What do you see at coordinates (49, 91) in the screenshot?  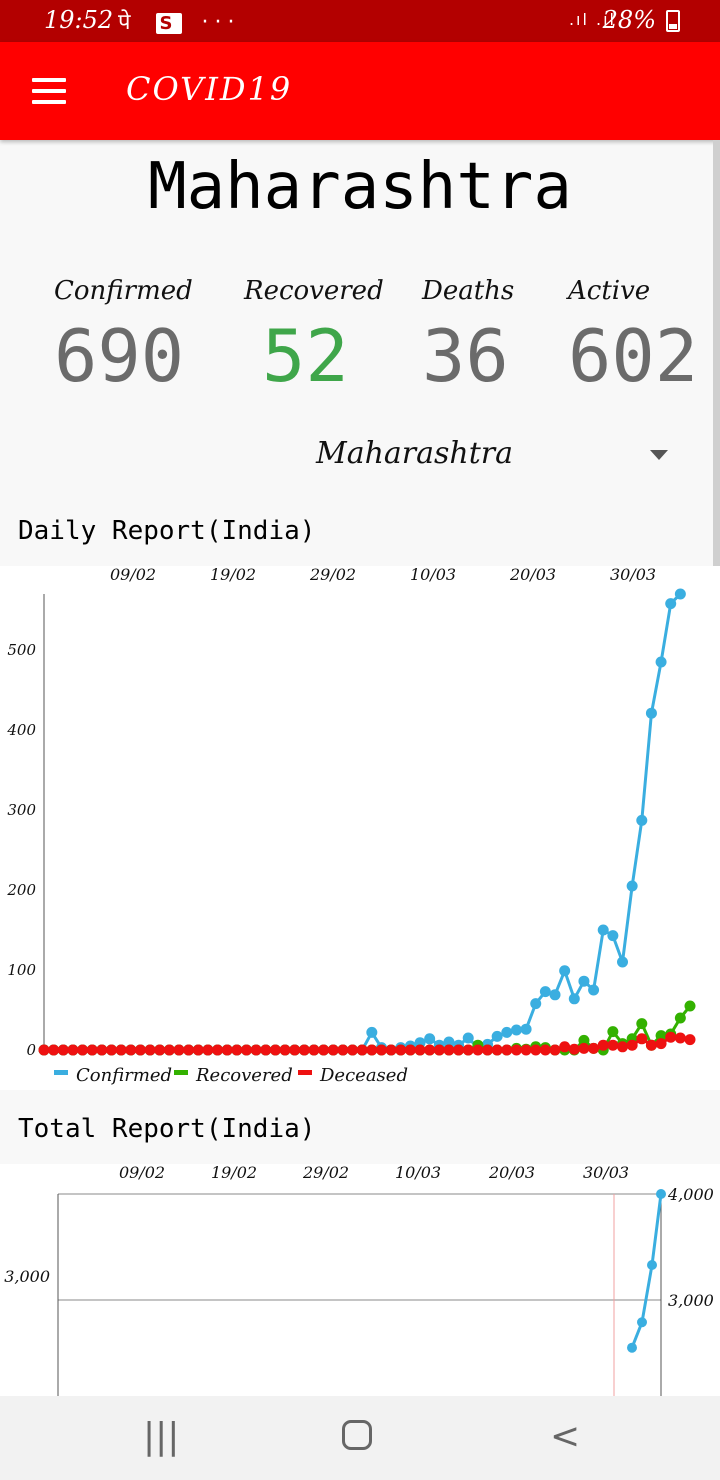 I see `menu-icon` at bounding box center [49, 91].